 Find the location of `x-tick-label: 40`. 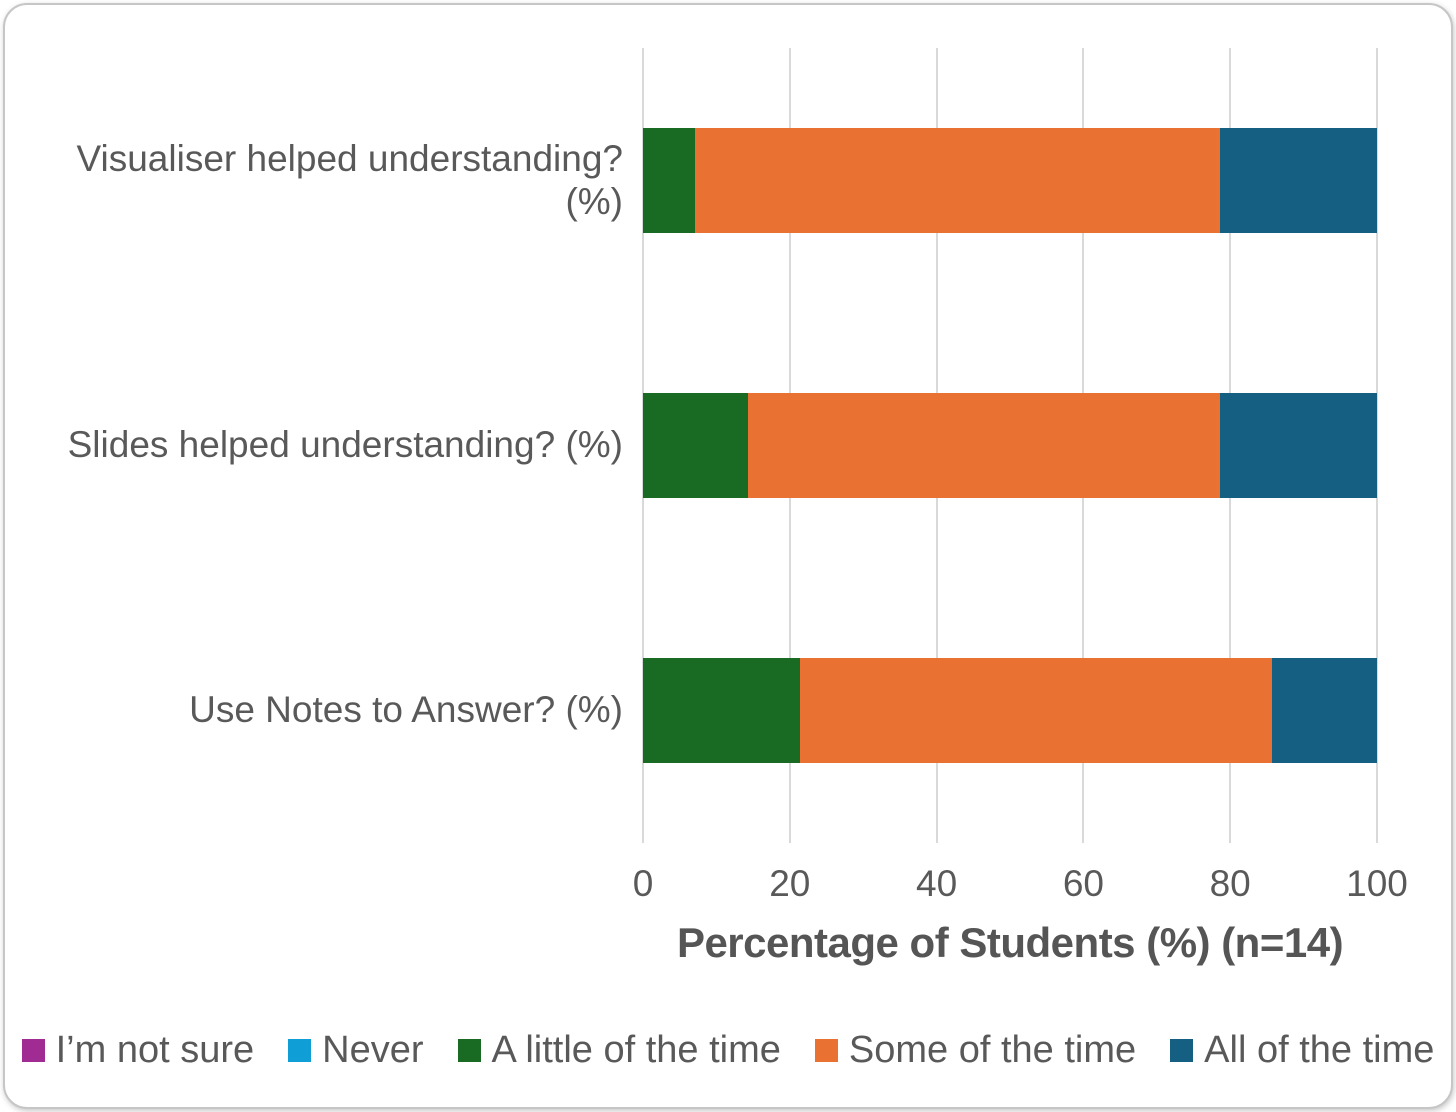

x-tick-label: 40 is located at coordinates (937, 883).